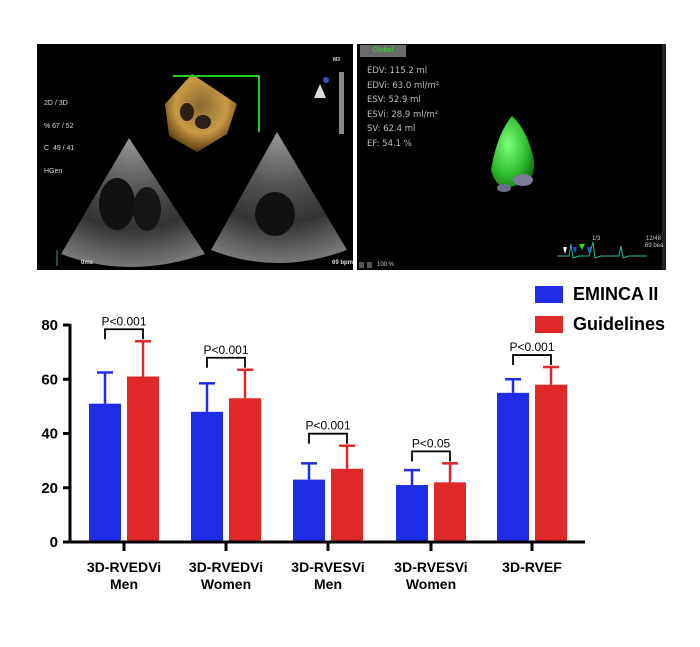 This screenshot has width=700, height=647. Describe the element at coordinates (320, 91) in the screenshot. I see `probe-orientation-icon` at that location.